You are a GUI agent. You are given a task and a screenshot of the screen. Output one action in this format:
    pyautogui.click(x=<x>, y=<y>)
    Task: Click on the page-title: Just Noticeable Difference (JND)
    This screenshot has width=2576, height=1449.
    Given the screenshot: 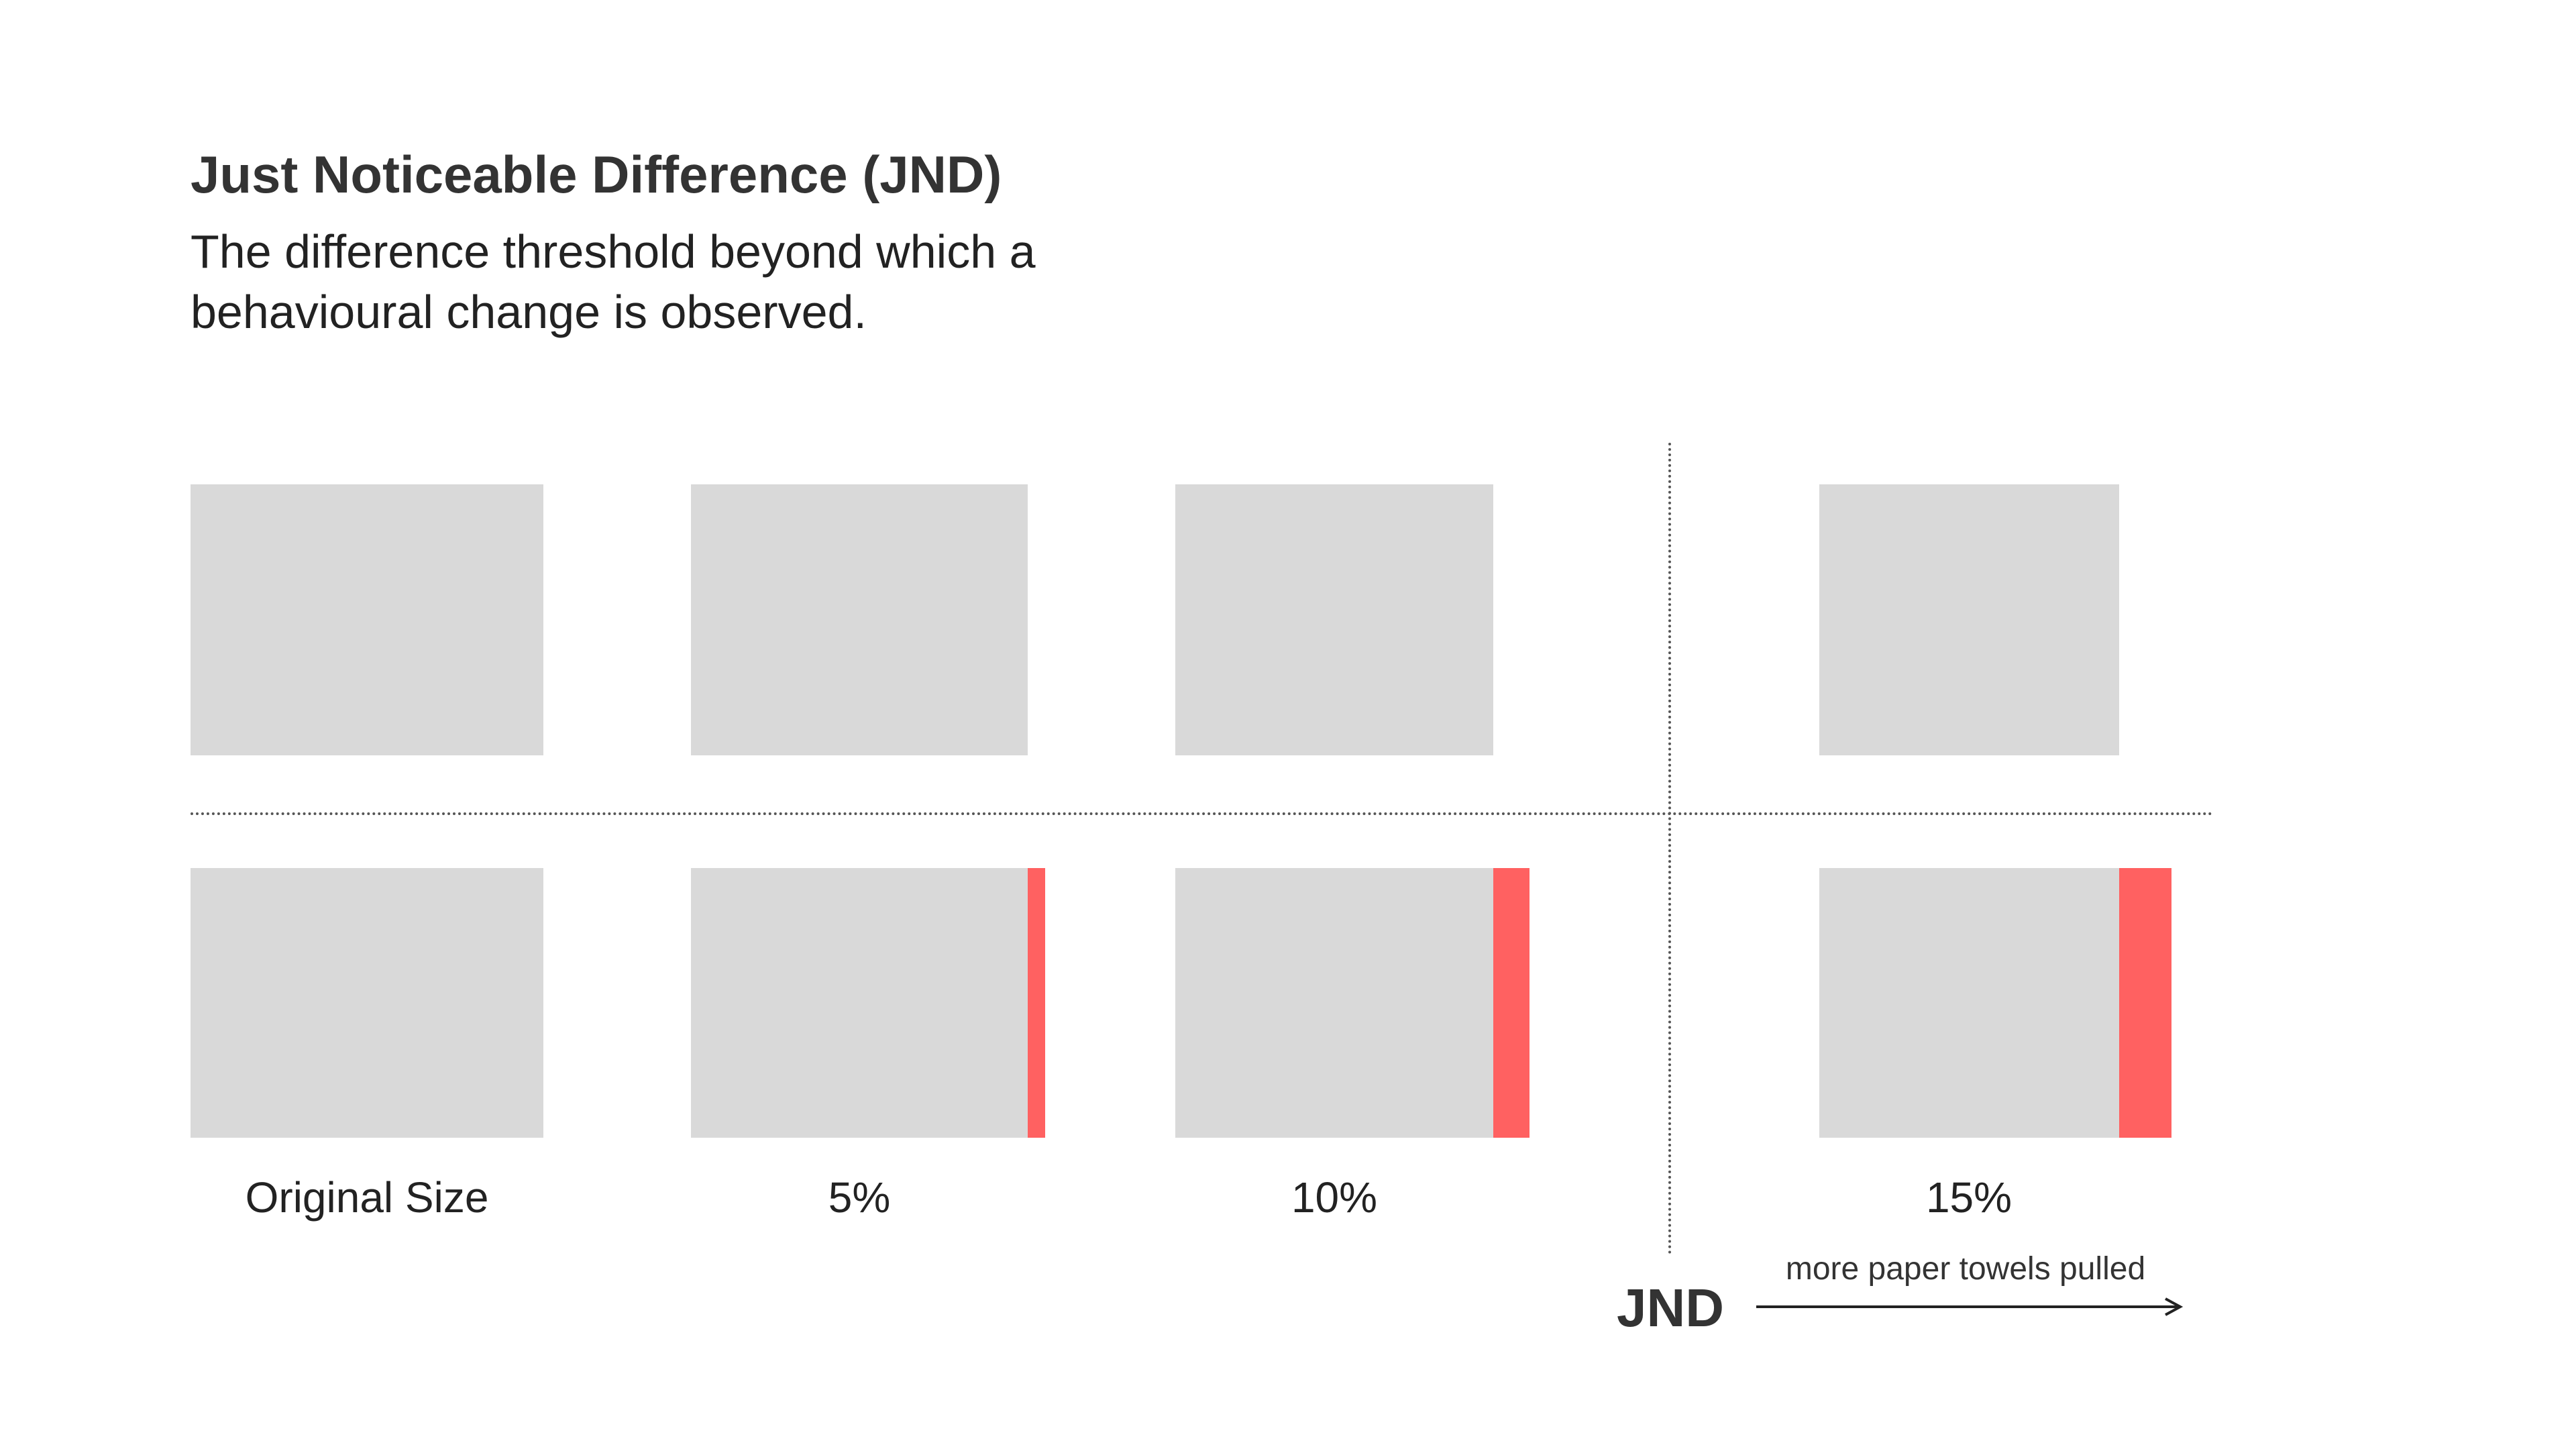 What is the action you would take?
    pyautogui.click(x=596, y=174)
    